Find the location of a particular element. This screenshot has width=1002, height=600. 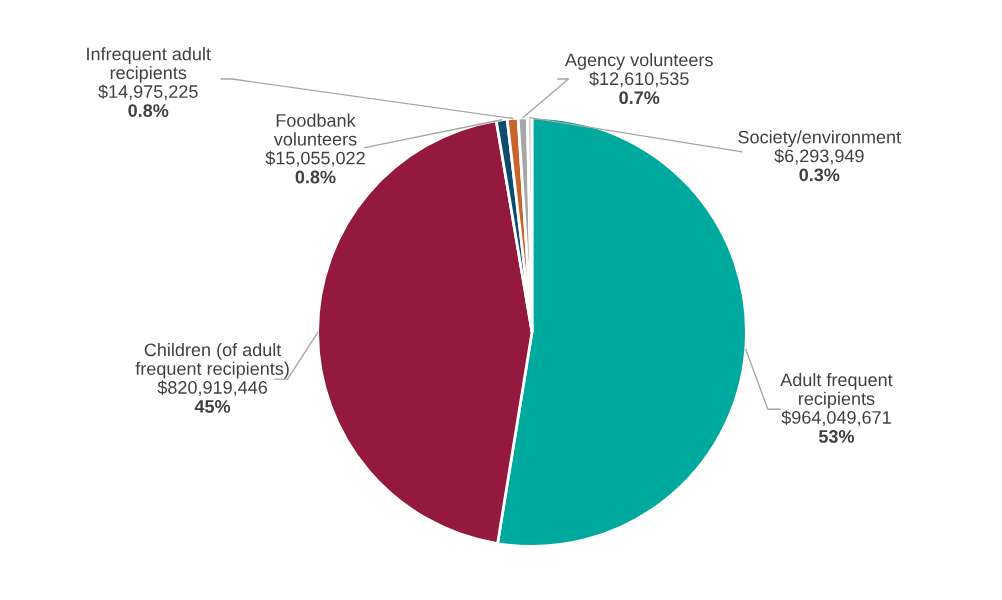

slice-label: Agency volunteers is located at coordinates (638, 61).